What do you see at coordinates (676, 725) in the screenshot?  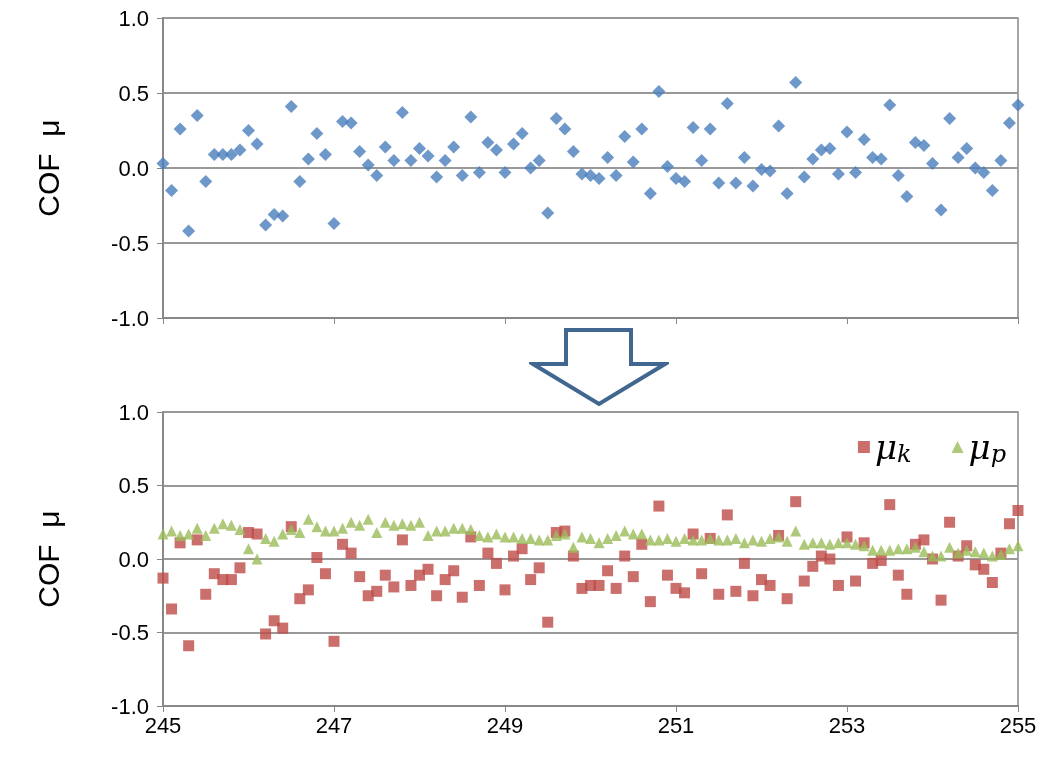 I see `x-tick-label: 251` at bounding box center [676, 725].